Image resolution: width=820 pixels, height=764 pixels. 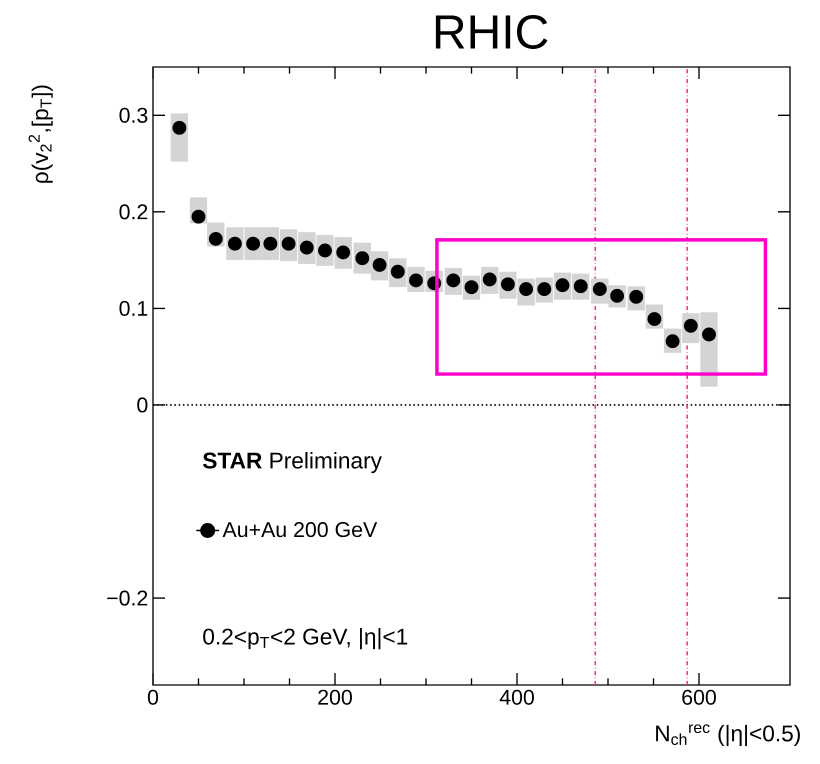 I want to click on y-tick-label: 0.3, so click(x=133, y=115).